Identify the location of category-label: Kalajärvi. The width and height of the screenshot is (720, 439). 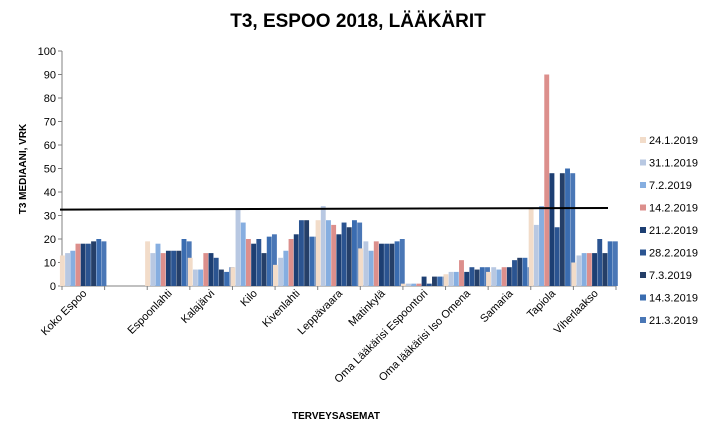
(198, 307).